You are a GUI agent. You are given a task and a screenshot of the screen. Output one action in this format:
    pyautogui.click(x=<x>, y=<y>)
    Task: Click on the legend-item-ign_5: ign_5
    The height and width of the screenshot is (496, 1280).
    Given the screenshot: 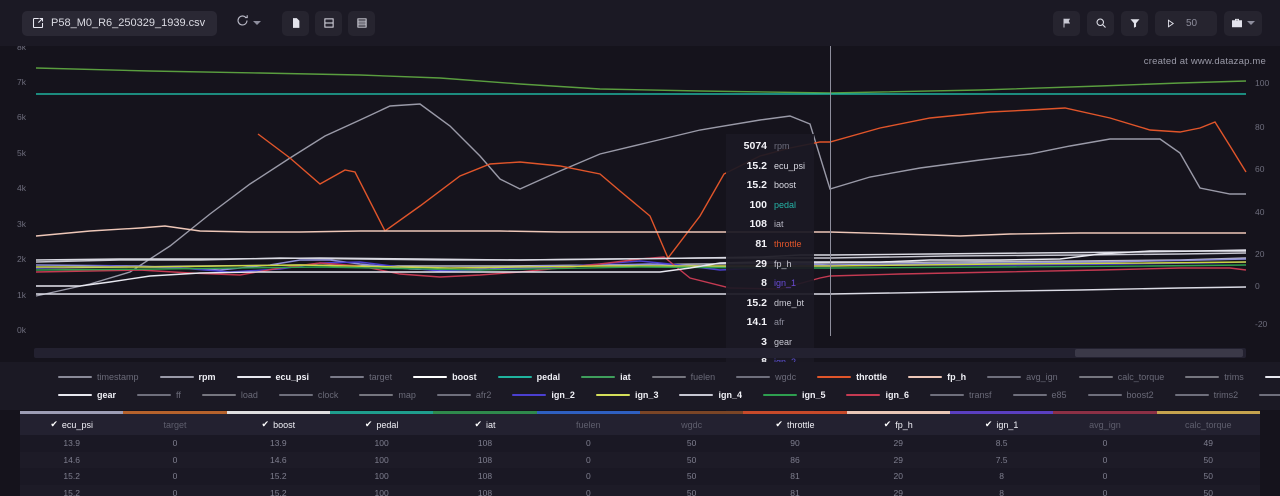 What is the action you would take?
    pyautogui.click(x=794, y=395)
    